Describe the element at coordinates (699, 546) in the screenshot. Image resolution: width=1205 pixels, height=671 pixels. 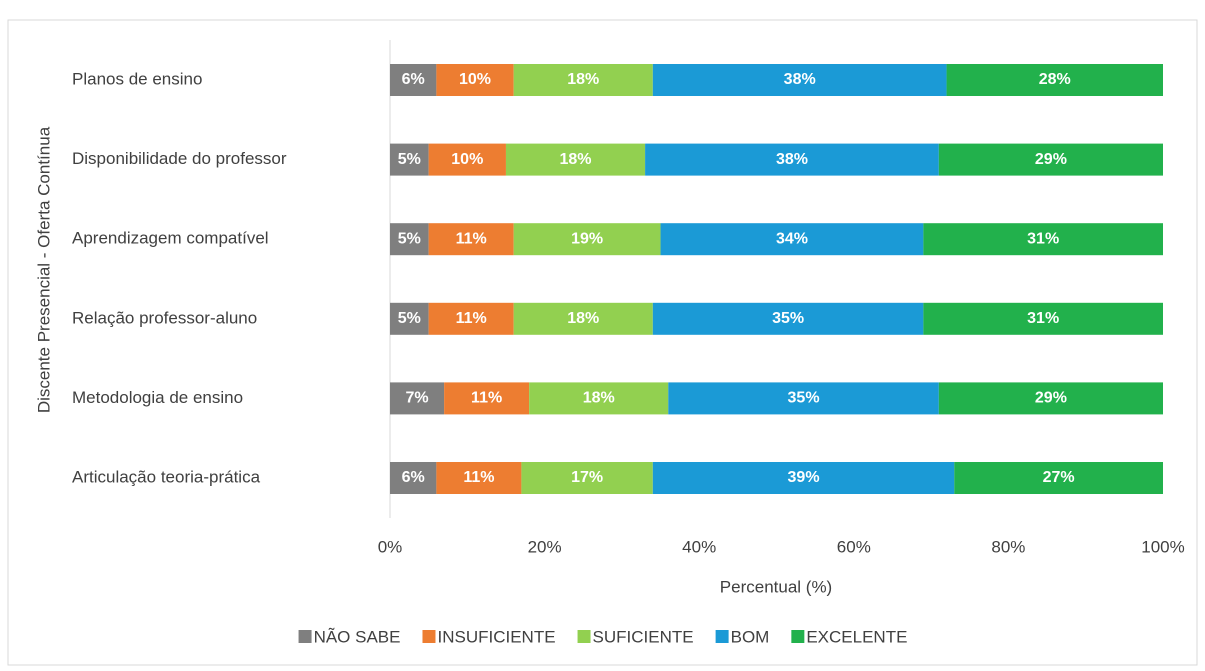
I see `x-tick-label: 40%` at that location.